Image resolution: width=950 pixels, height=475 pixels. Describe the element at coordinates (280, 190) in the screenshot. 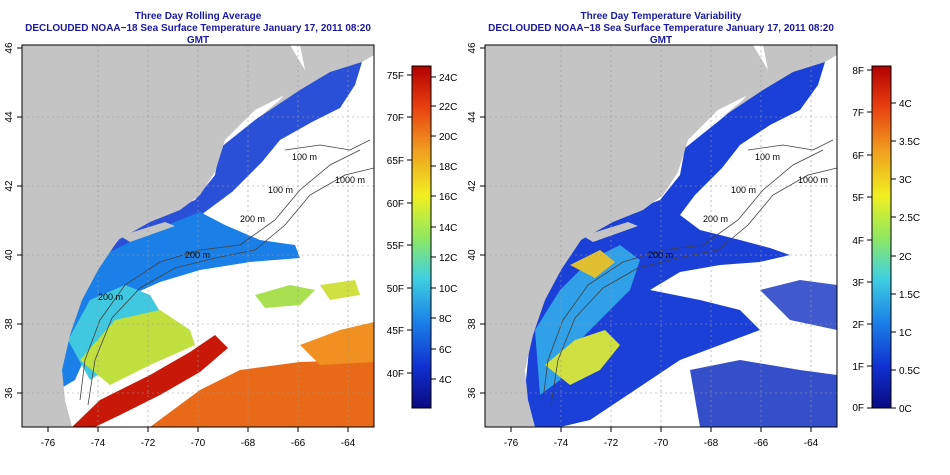

I see `left-contour-label-3: 100 m` at that location.